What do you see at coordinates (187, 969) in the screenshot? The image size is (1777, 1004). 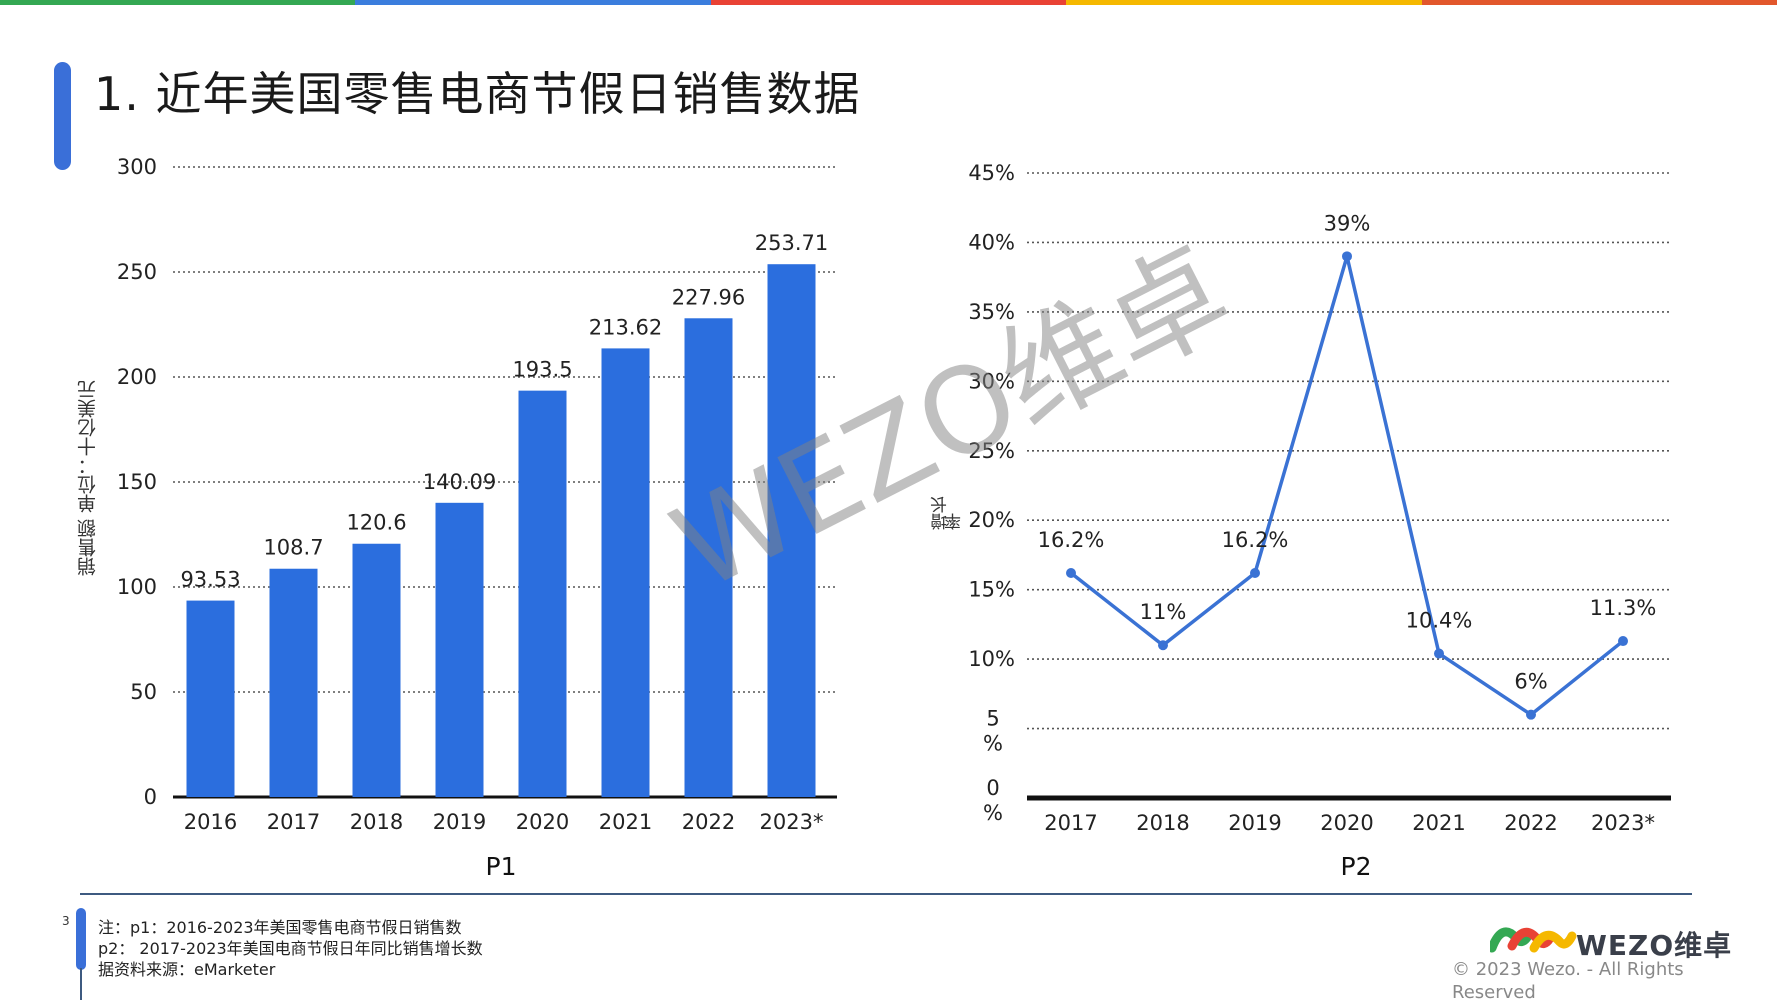 I see `note-line-3: 据资料来源：eMarketer` at bounding box center [187, 969].